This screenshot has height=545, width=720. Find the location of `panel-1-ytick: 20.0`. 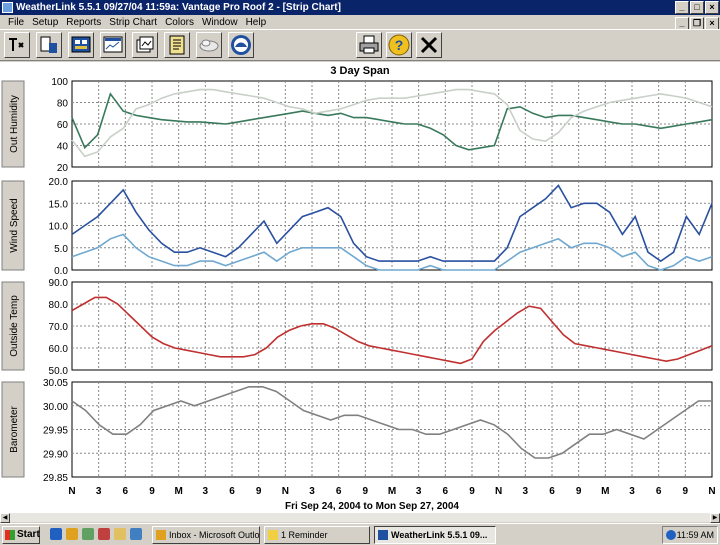

panel-1-ytick: 20.0 is located at coordinates (59, 182).